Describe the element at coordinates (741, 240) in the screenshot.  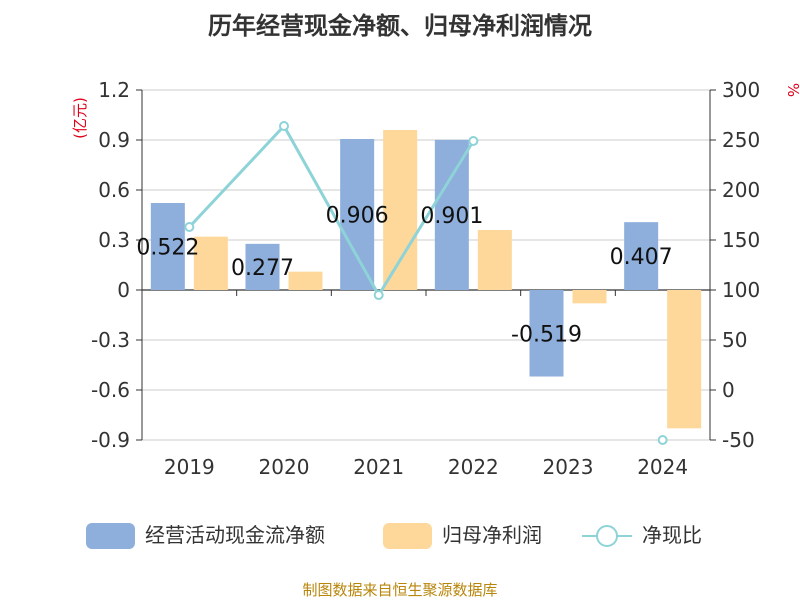
I see `right-tick-label: 150` at that location.